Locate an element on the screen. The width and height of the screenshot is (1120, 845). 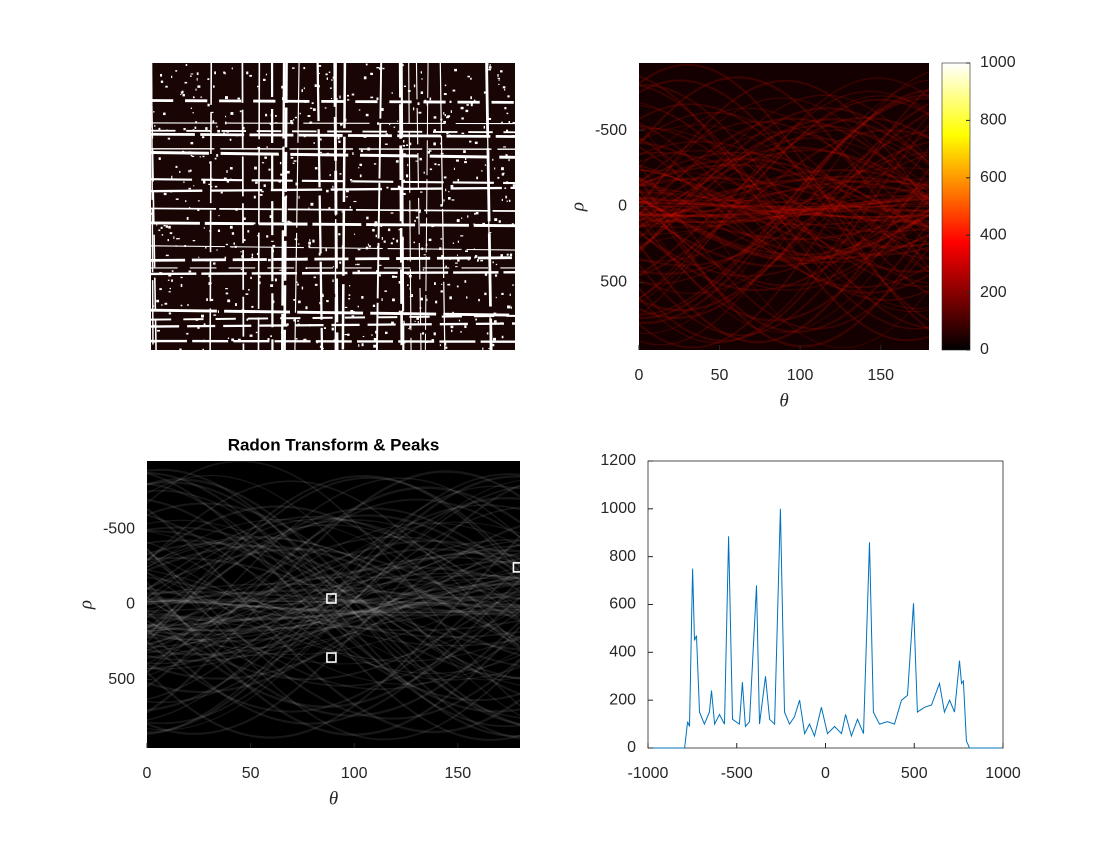
y-tick-label: 0 is located at coordinates (631, 747).